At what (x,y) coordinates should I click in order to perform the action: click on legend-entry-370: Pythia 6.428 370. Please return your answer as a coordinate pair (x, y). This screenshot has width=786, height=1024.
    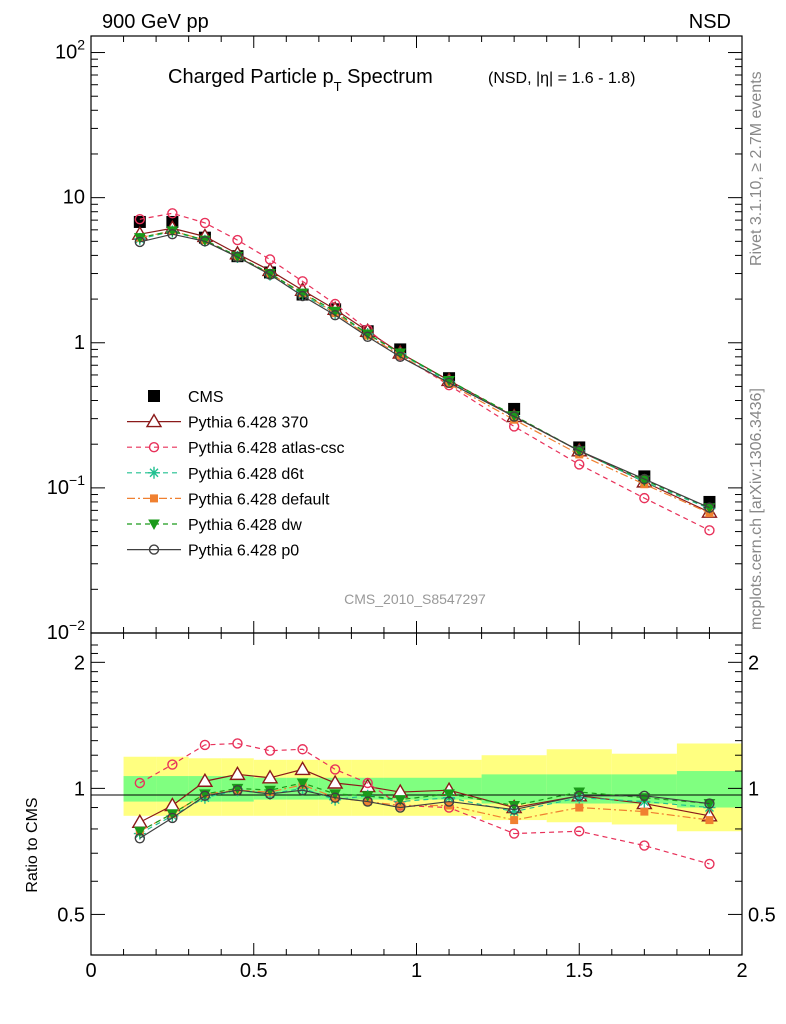
    Looking at the image, I should click on (217, 422).